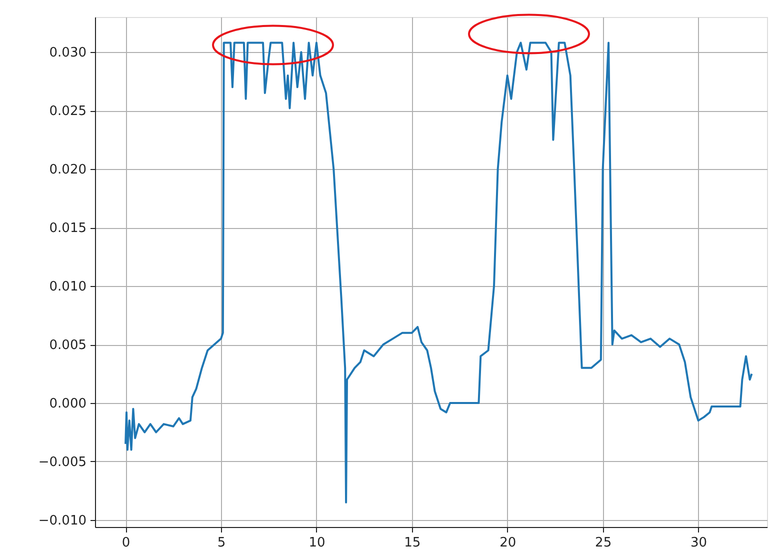 Image resolution: width=776 pixels, height=557 pixels. What do you see at coordinates (67, 287) in the screenshot?
I see `y-tick-label: 0.010` at bounding box center [67, 287].